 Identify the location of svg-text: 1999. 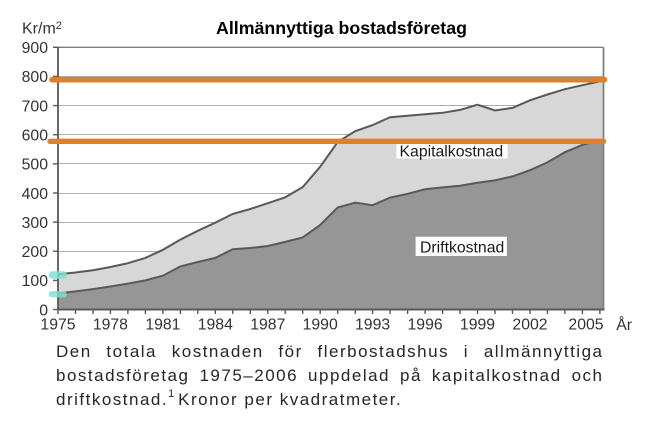
(477, 325).